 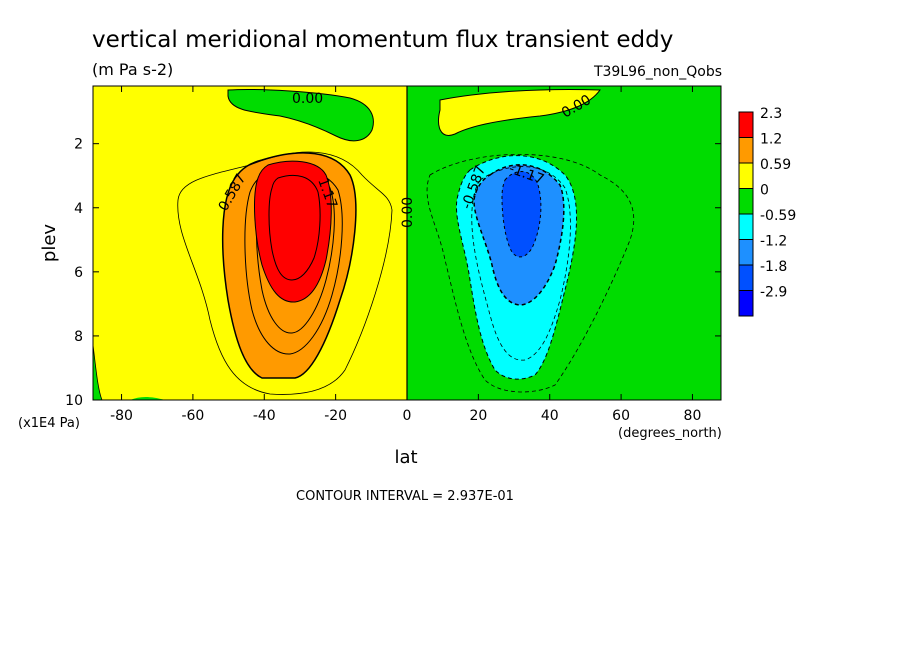 I want to click on colorbar-label-0: 2.3, so click(x=771, y=114).